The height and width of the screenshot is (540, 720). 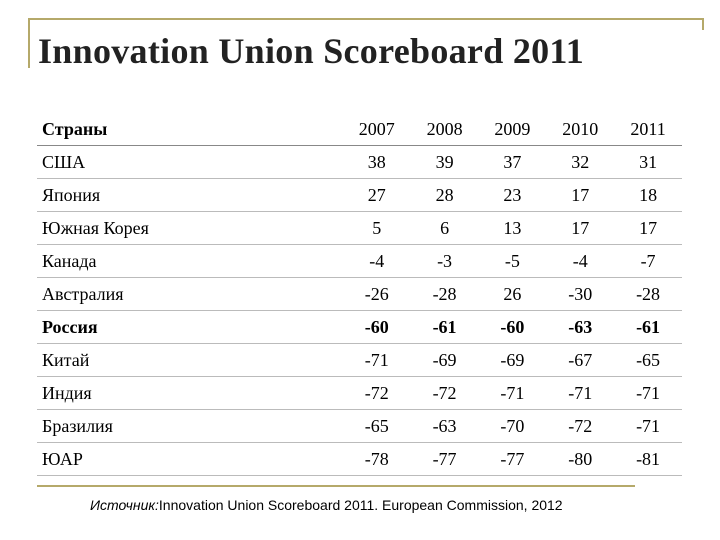 What do you see at coordinates (29, 43) in the screenshot?
I see `title-frame-left-rule` at bounding box center [29, 43].